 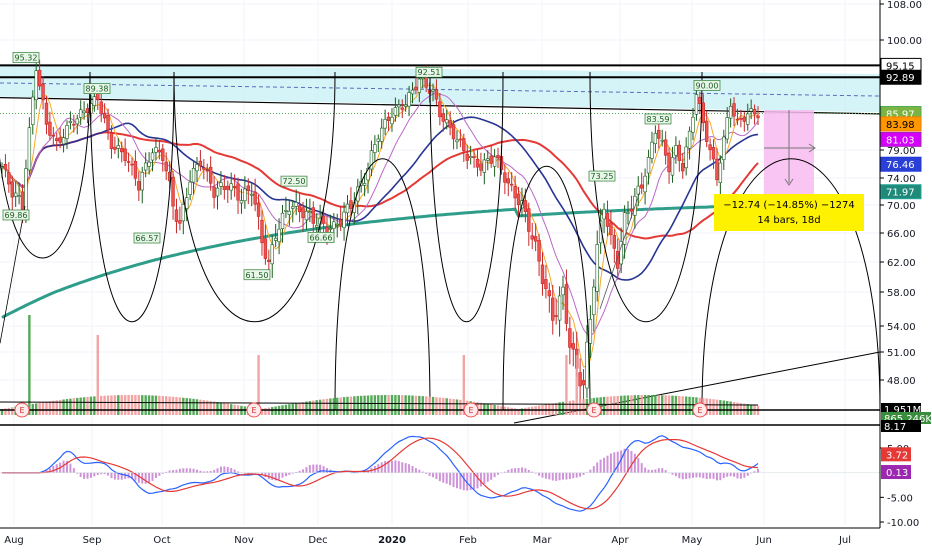 What do you see at coordinates (380, 469) in the screenshot?
I see `macd-histogram` at bounding box center [380, 469].